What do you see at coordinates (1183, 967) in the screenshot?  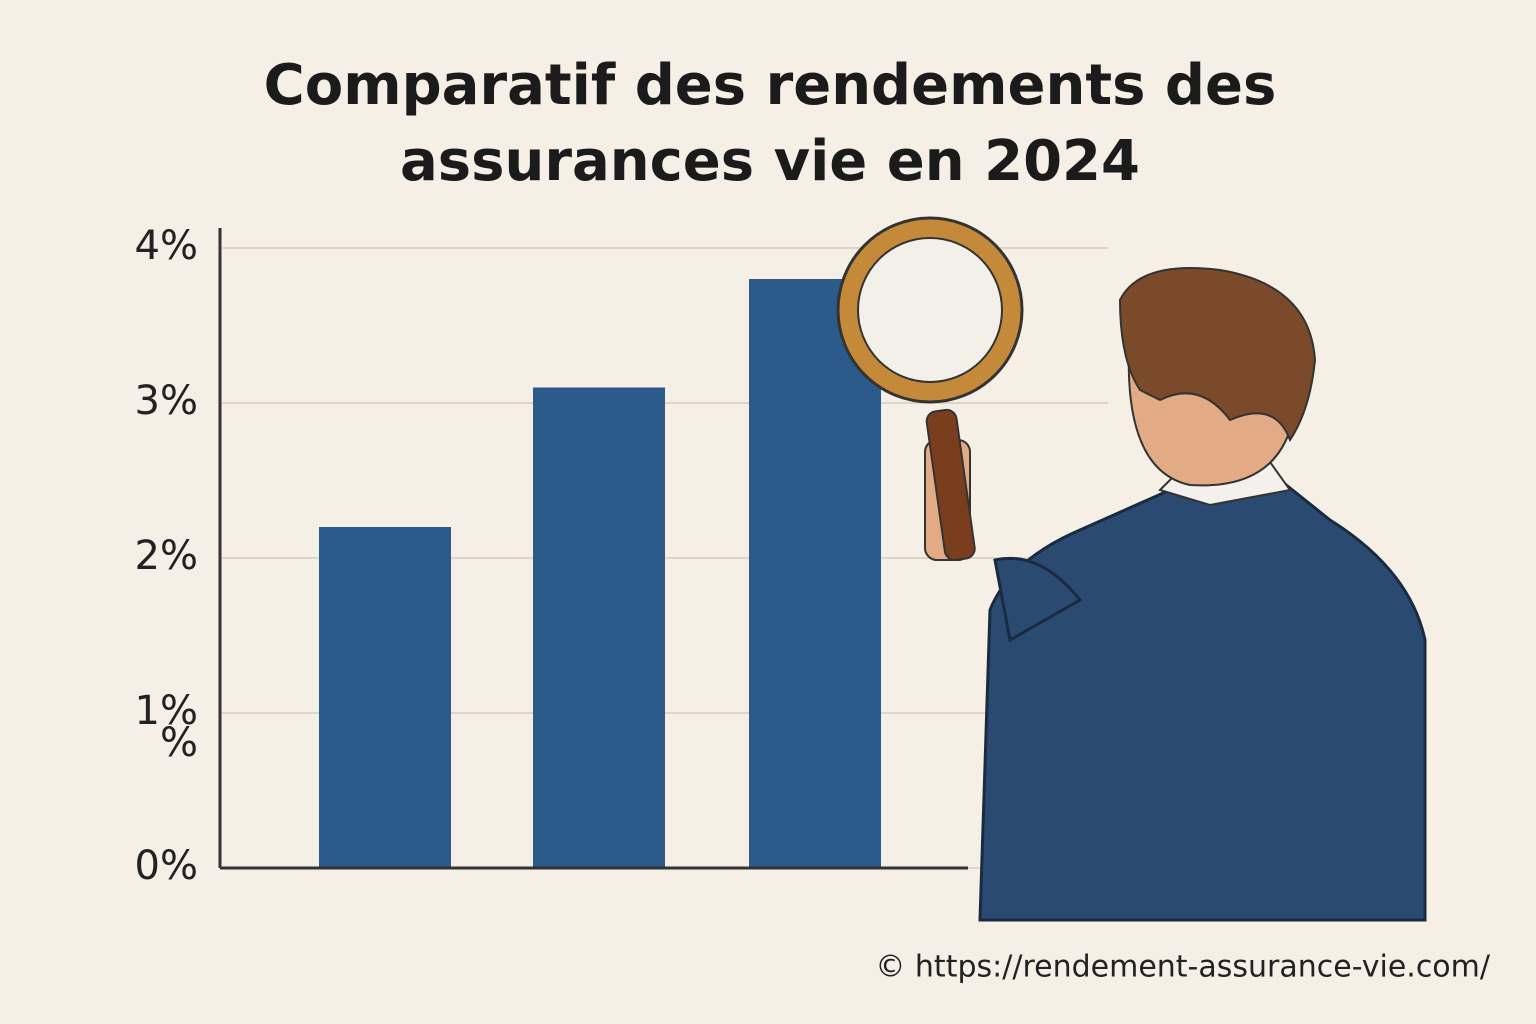 I see `footer: © https://rendement-assurance-vie.com/` at bounding box center [1183, 967].